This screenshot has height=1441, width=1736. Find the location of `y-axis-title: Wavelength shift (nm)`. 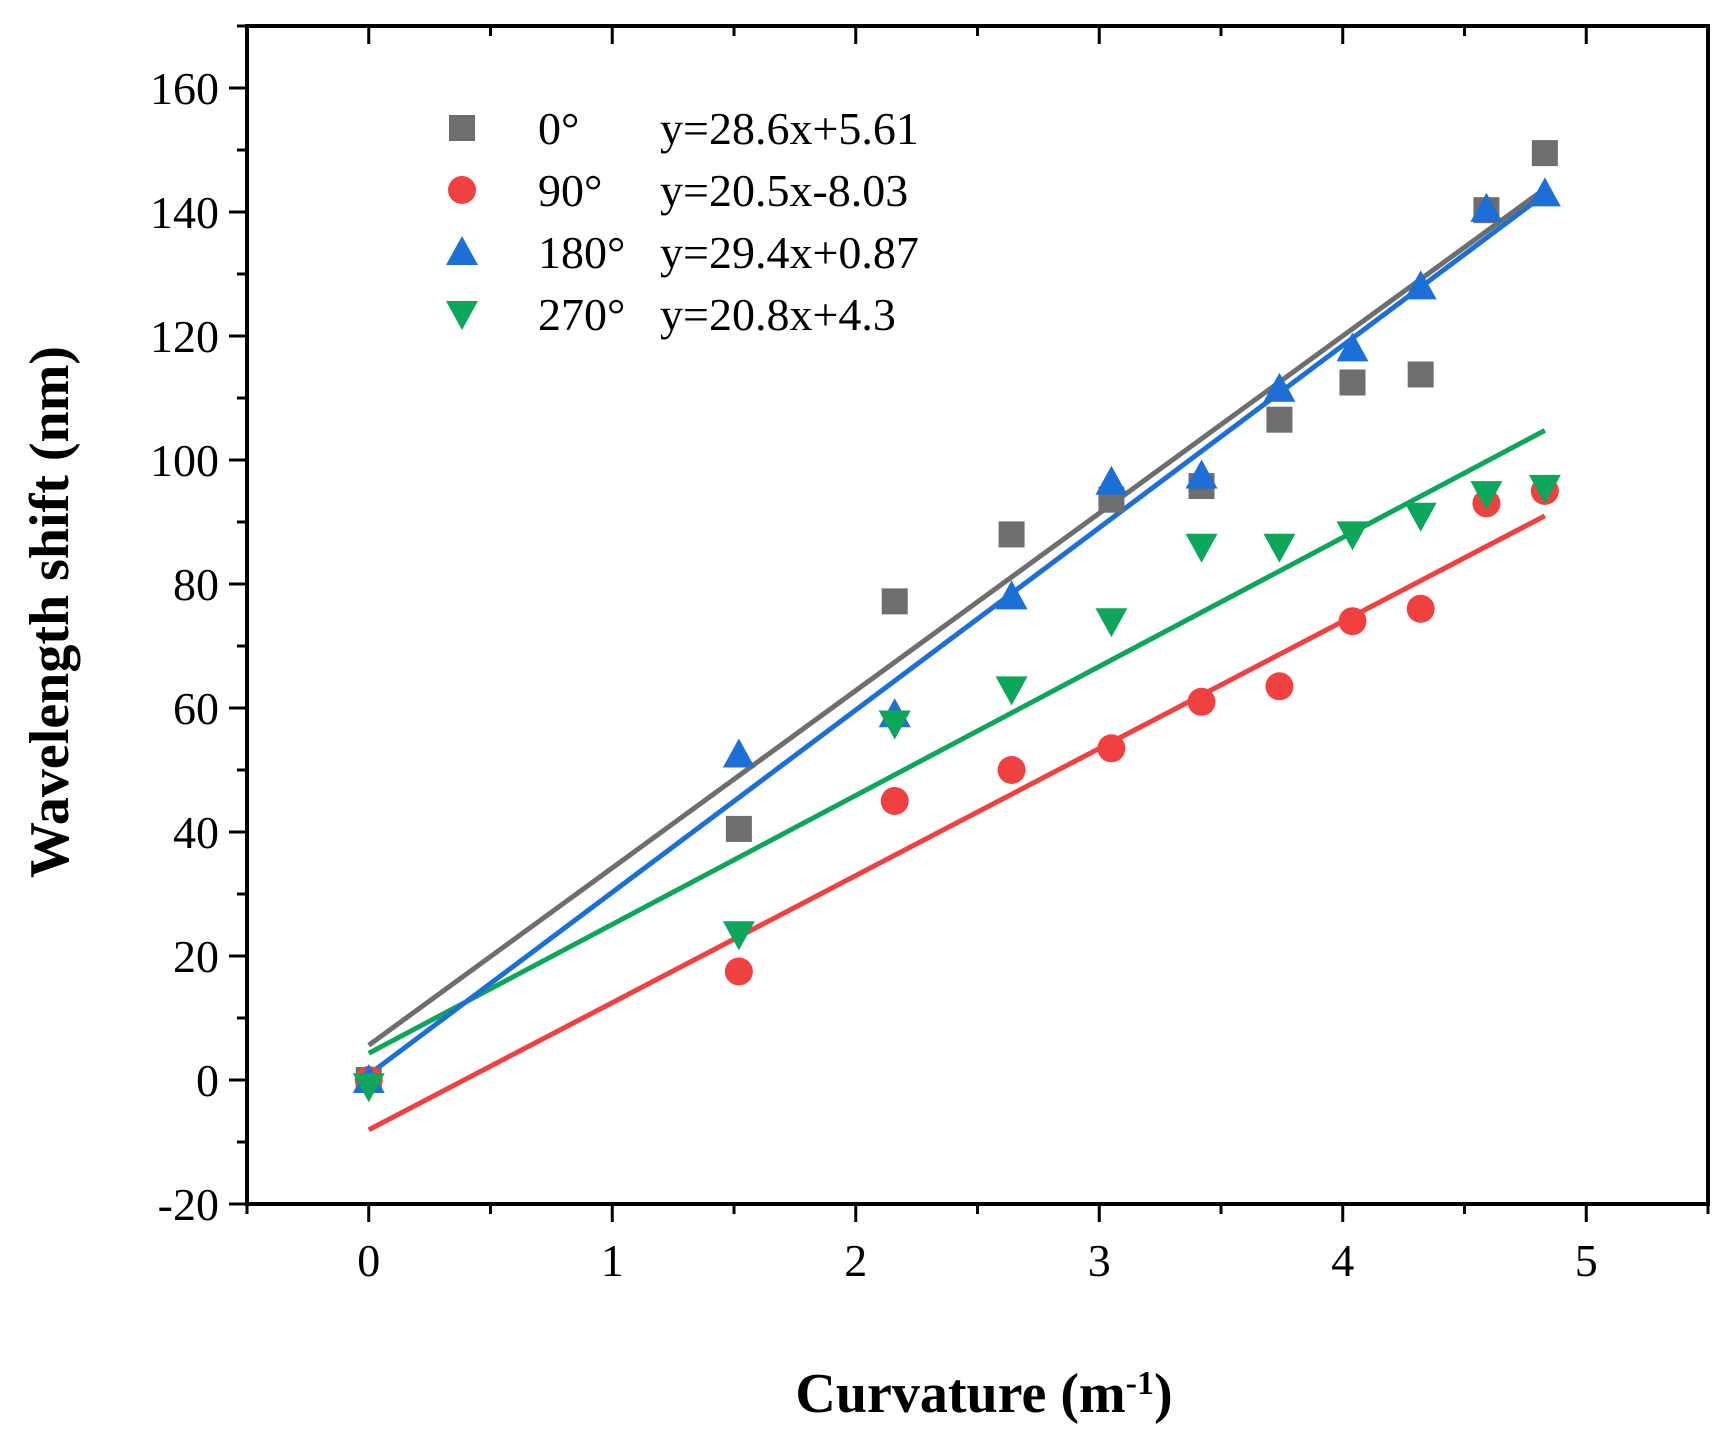

y-axis-title: Wavelength shift (nm) is located at coordinates (50, 612).